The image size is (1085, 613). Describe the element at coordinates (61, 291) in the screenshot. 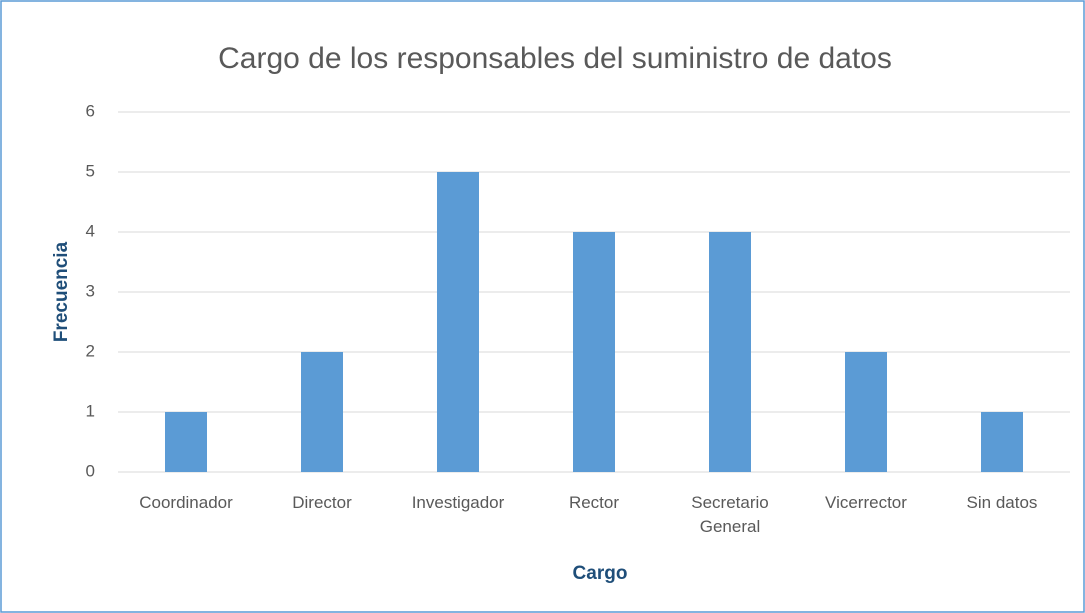

I see `y-axis-label: Frecuencia` at that location.